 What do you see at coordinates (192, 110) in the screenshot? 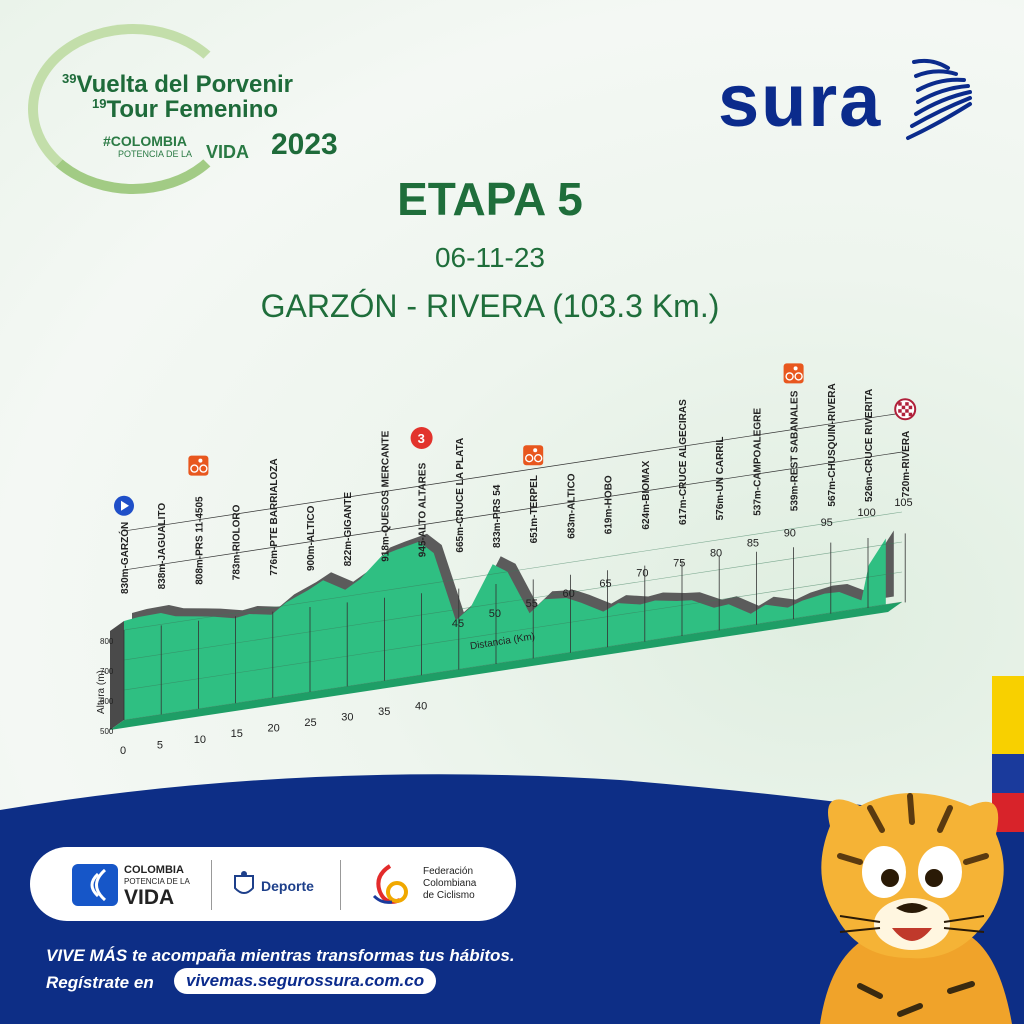
I see `event-name-femenino: Tour Femenino` at bounding box center [192, 110].